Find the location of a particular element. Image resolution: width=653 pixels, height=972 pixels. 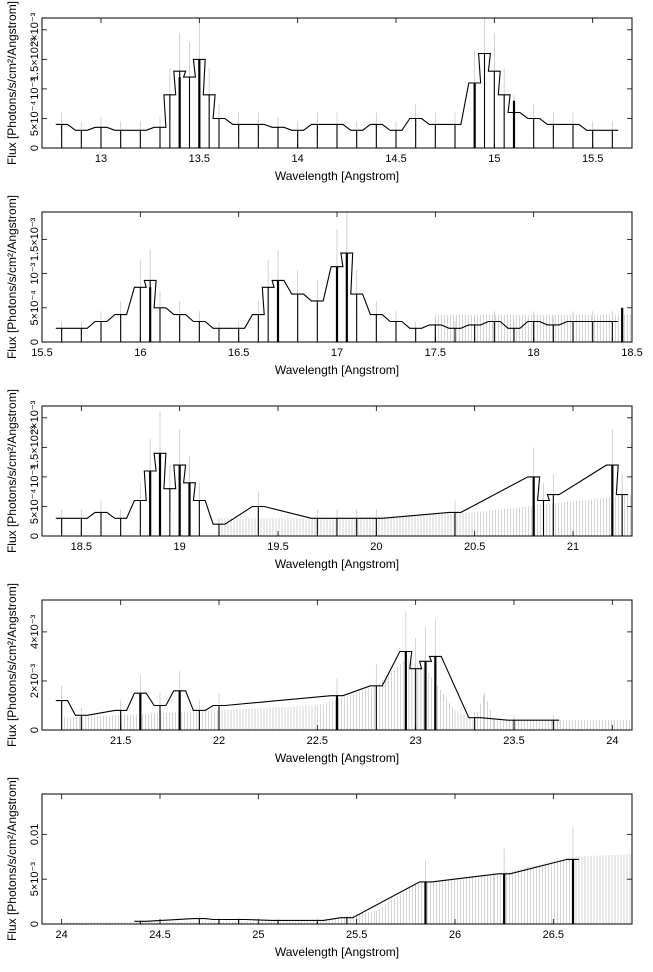

x-tick-label: 23 is located at coordinates (416, 741).